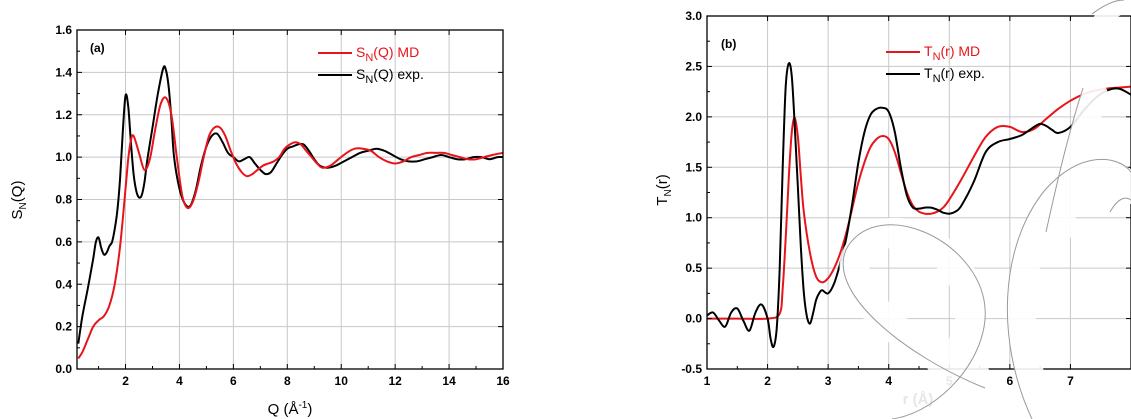 This screenshot has width=1131, height=419. What do you see at coordinates (691, 369) in the screenshot?
I see `panel-b-y-tick-label: -0.5` at bounding box center [691, 369].